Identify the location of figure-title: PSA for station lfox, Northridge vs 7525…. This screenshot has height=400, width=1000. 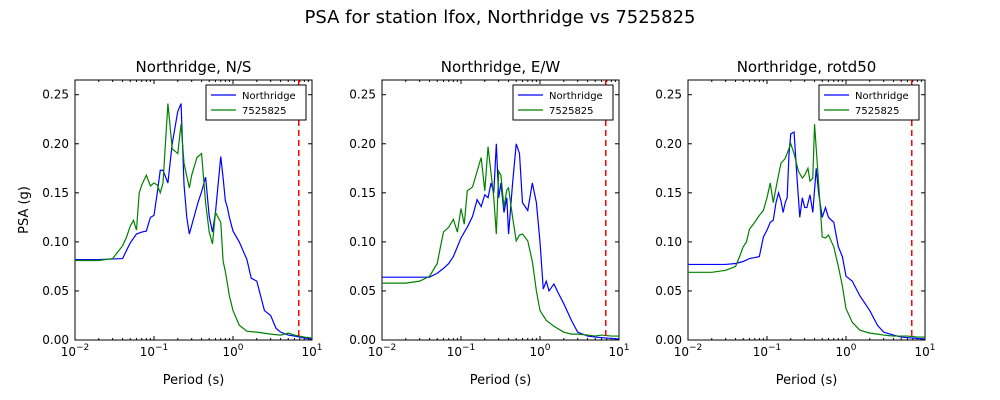
(500, 17).